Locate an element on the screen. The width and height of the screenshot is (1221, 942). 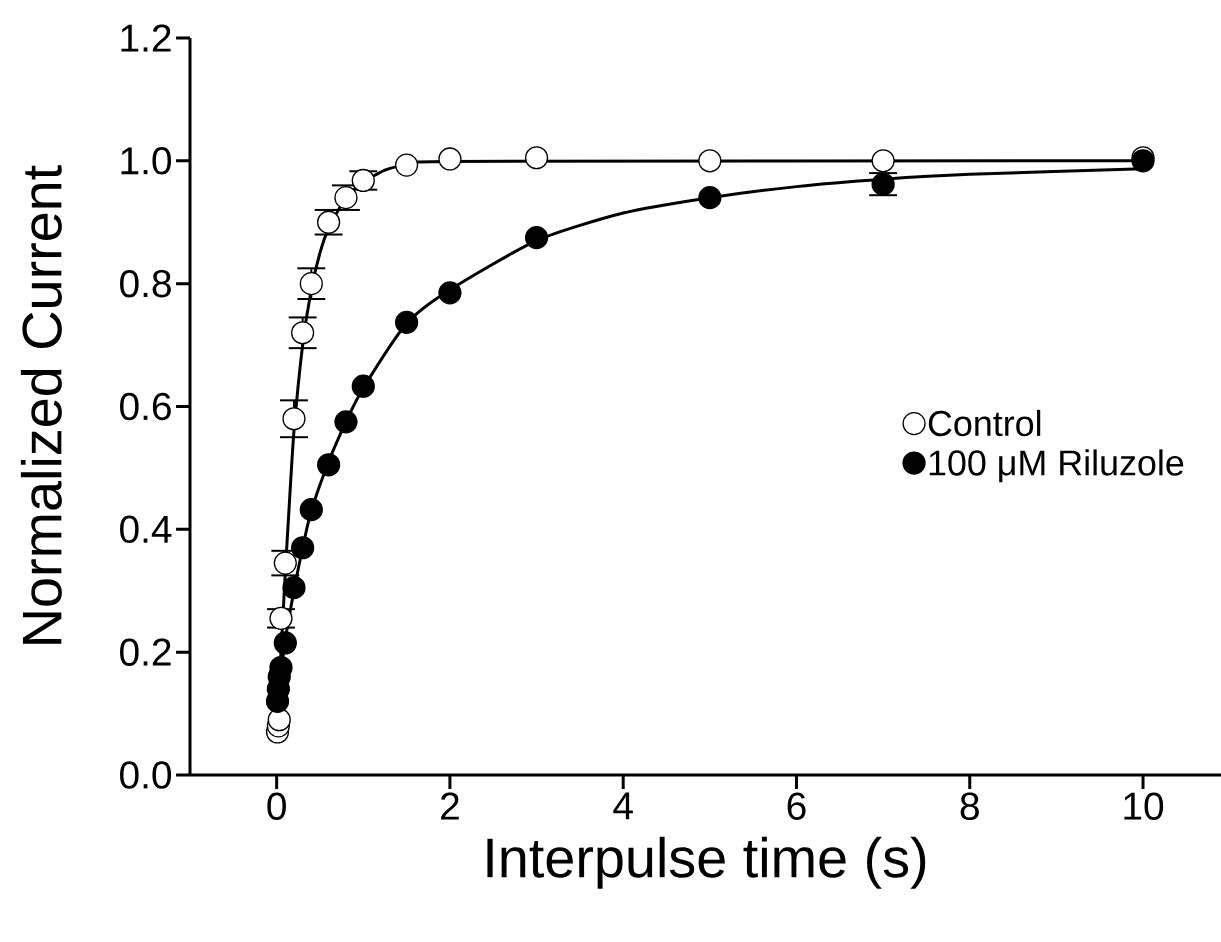
x-tick-label: 4 is located at coordinates (623, 806).